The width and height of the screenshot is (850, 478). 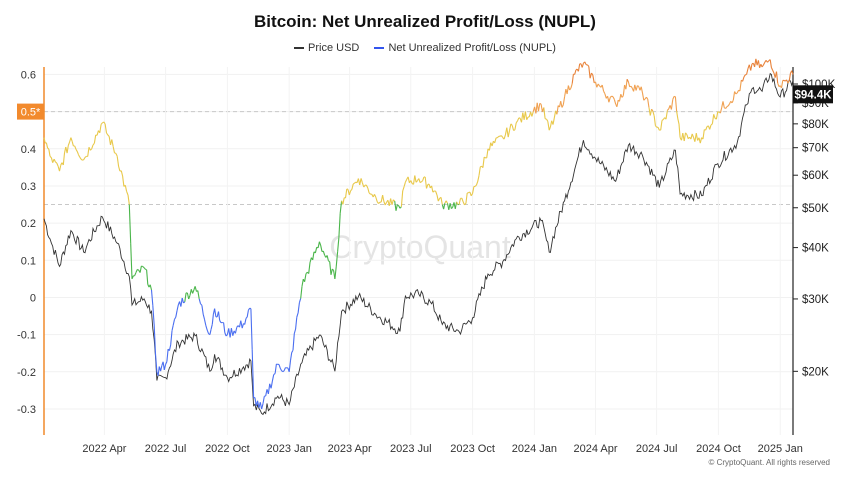 What do you see at coordinates (31, 251) in the screenshot?
I see `left-axis: 0.60.50.40.30.20.10-0.1-0.2-0.3` at bounding box center [31, 251].